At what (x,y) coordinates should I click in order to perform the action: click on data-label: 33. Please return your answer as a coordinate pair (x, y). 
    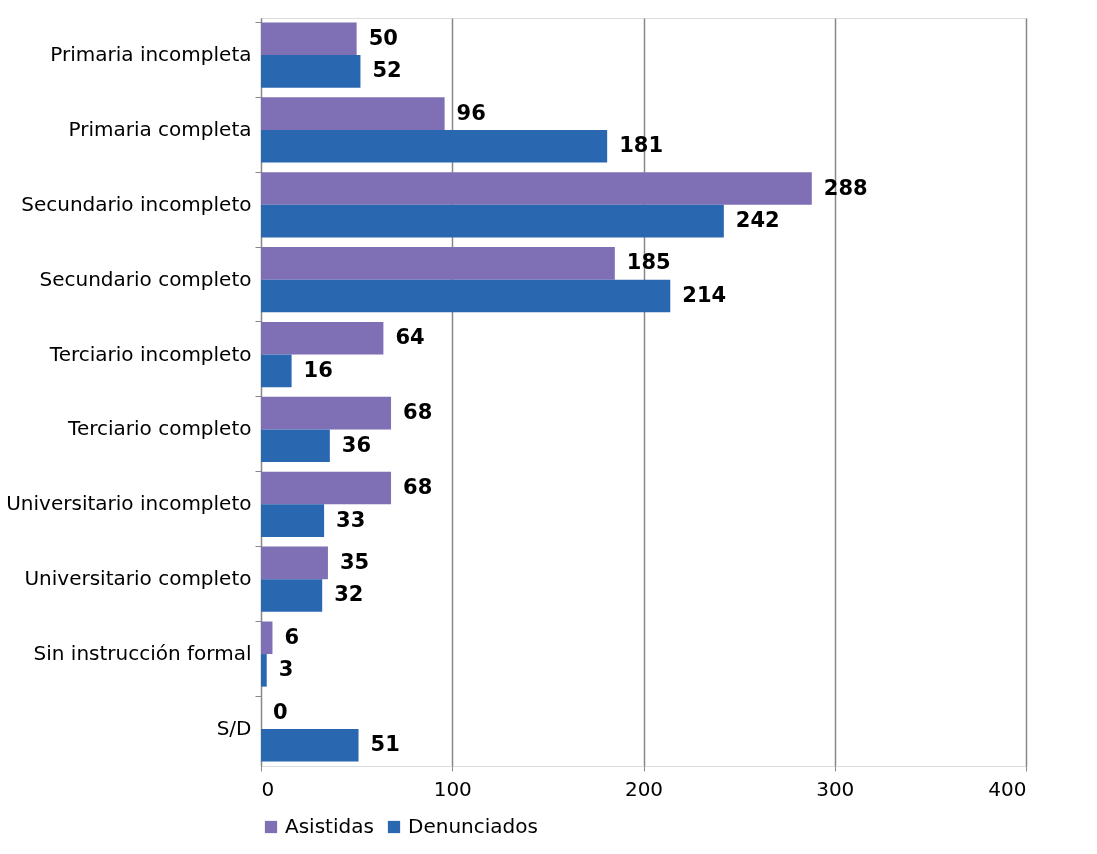
    Looking at the image, I should click on (351, 519).